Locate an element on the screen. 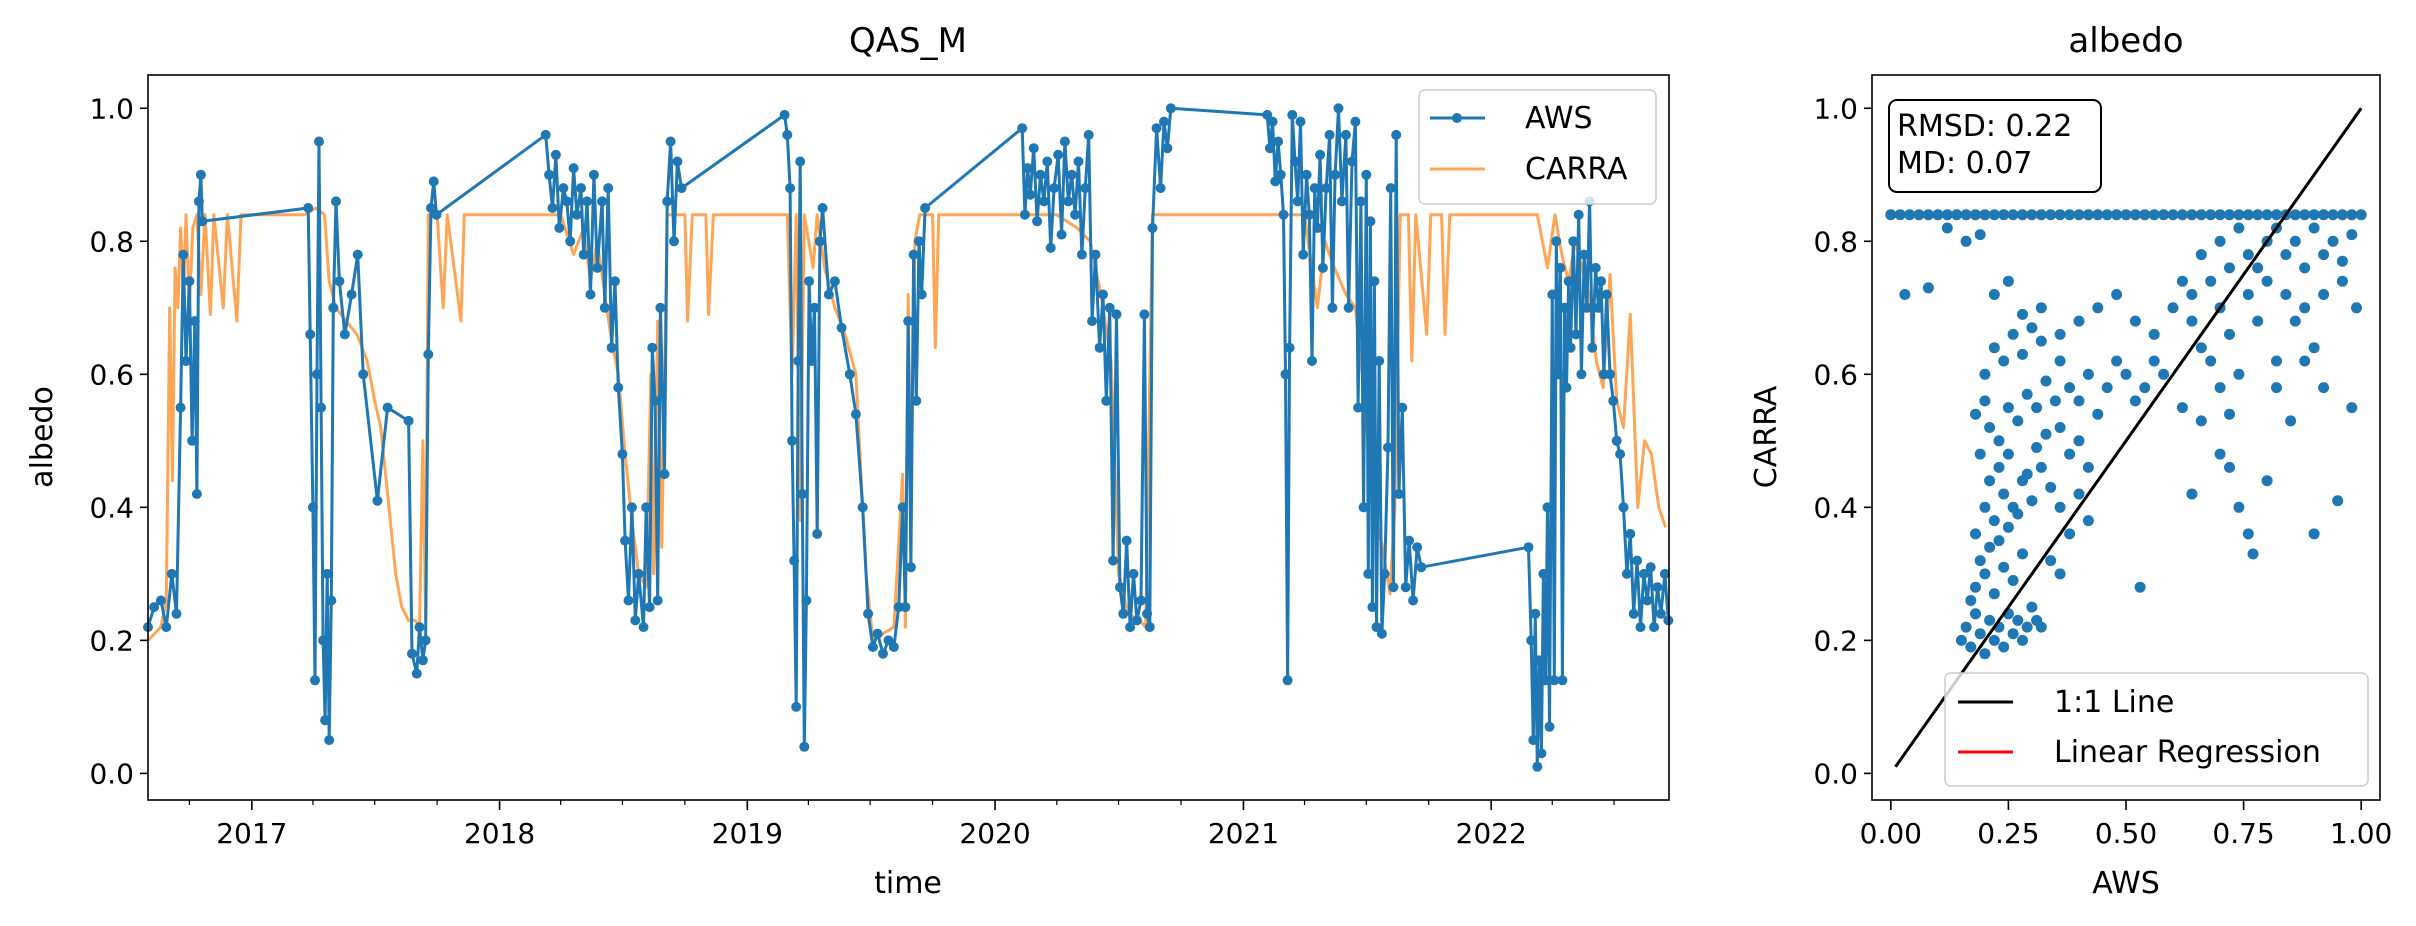 This screenshot has width=2416, height=926. scatter-y-label: CARRA is located at coordinates (1766, 436).